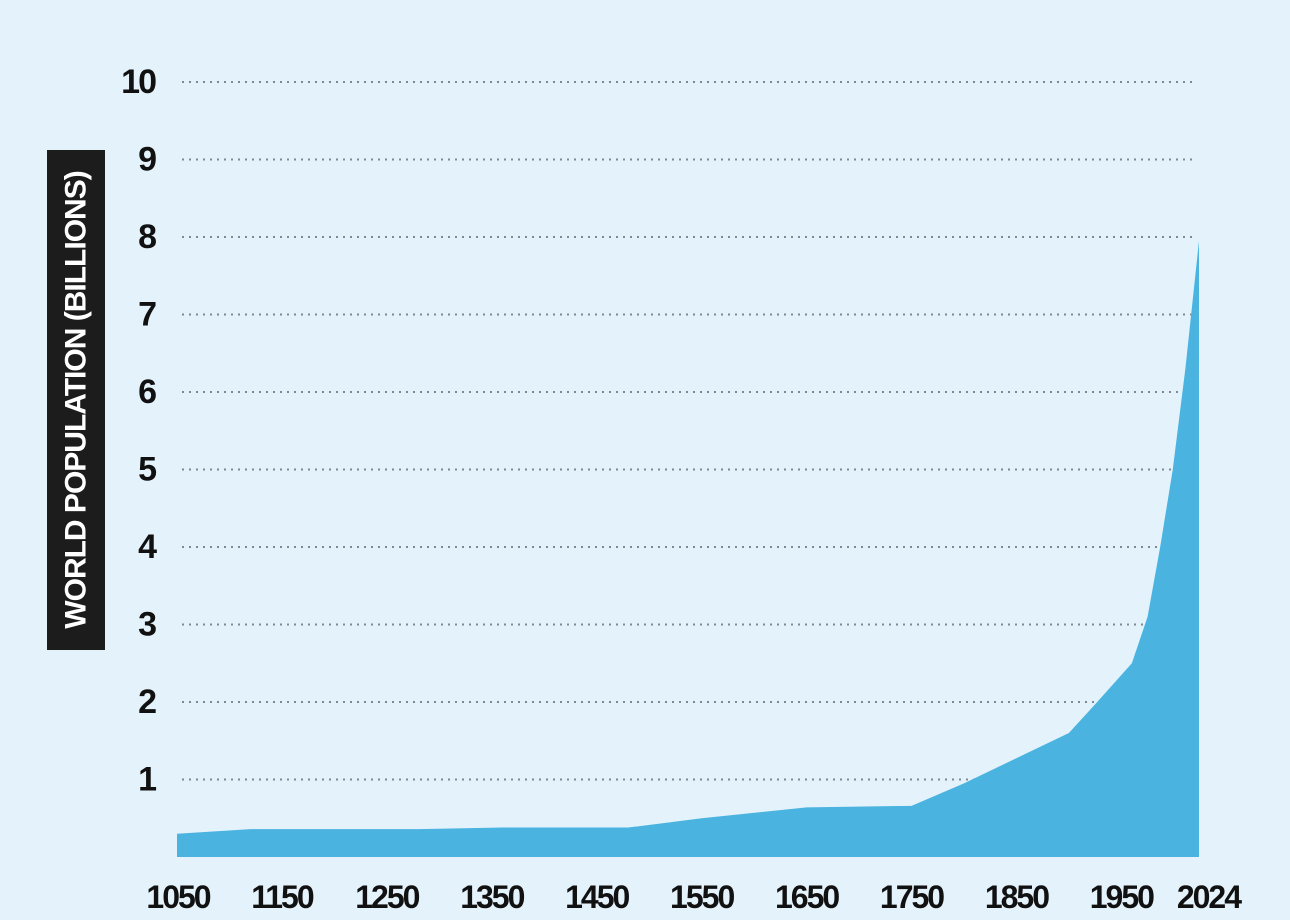 This screenshot has width=1290, height=920. I want to click on x-tick-label-1350: 1350, so click(492, 897).